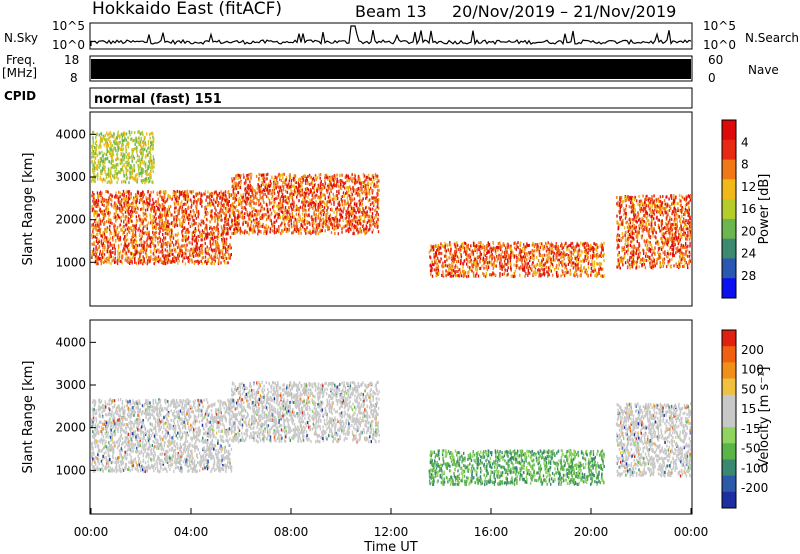 The width and height of the screenshot is (800, 554). What do you see at coordinates (21, 60) in the screenshot?
I see `freq-label: Freq.` at bounding box center [21, 60].